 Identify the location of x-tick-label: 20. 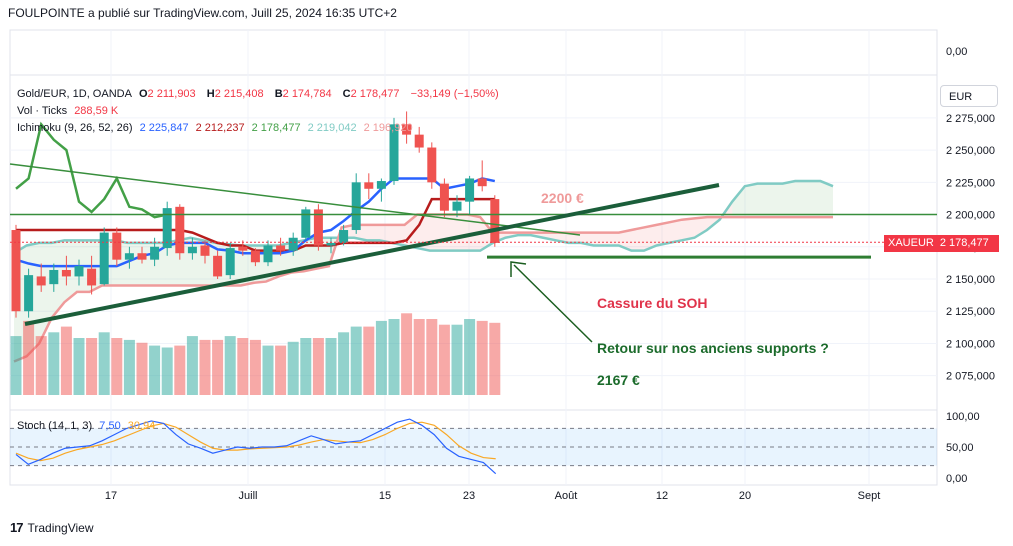
(745, 496).